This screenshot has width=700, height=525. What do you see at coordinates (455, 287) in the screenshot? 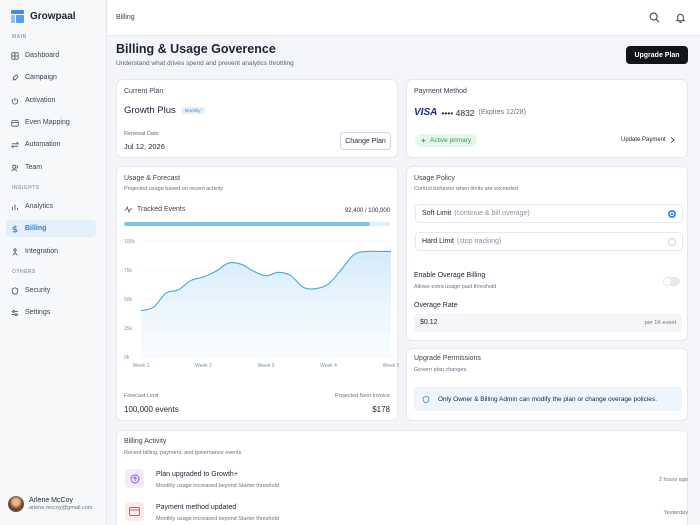
I see `overage-subtitle: Allows extra usage past threshold` at bounding box center [455, 287].